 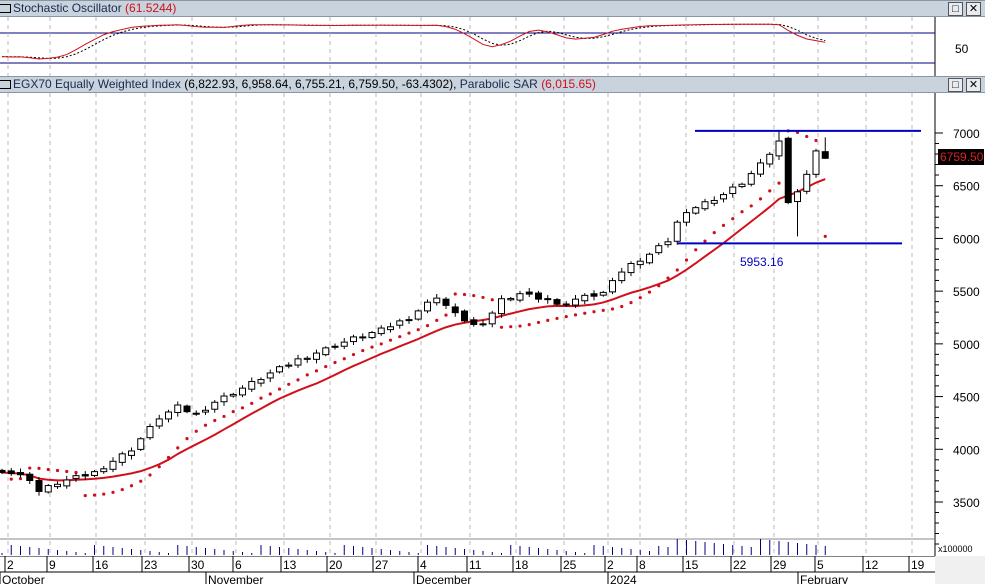 What do you see at coordinates (966, 503) in the screenshot?
I see `price-tick-label: 3500` at bounding box center [966, 503].